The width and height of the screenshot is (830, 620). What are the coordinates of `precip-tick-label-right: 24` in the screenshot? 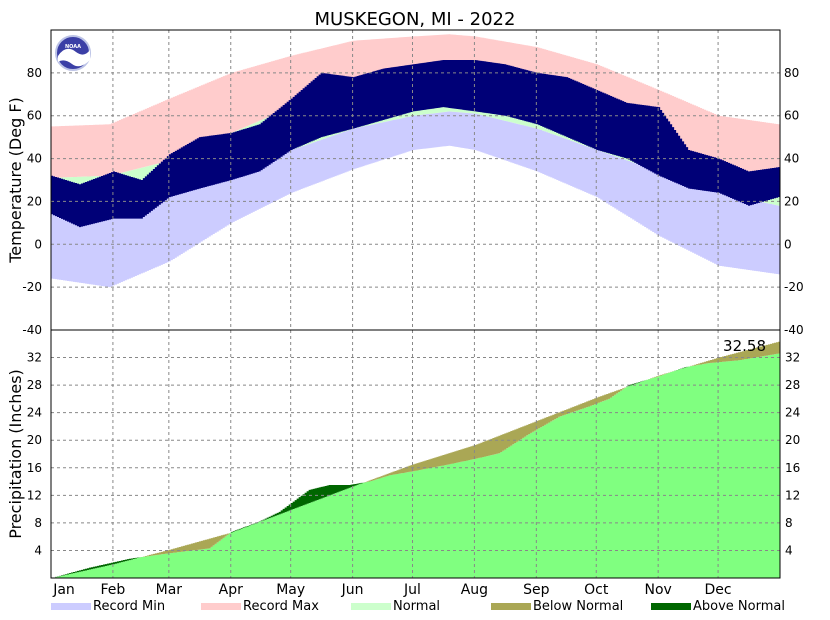 It's located at (792, 413).